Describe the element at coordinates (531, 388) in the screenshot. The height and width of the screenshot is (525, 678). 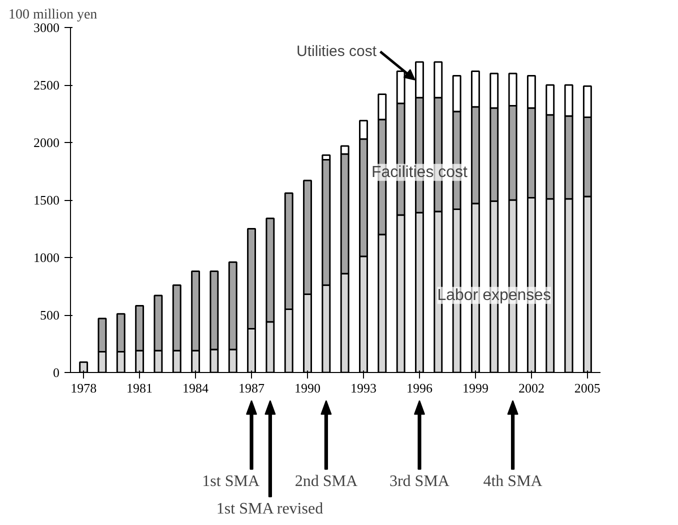
I see `x-tick-label: 2002` at that location.